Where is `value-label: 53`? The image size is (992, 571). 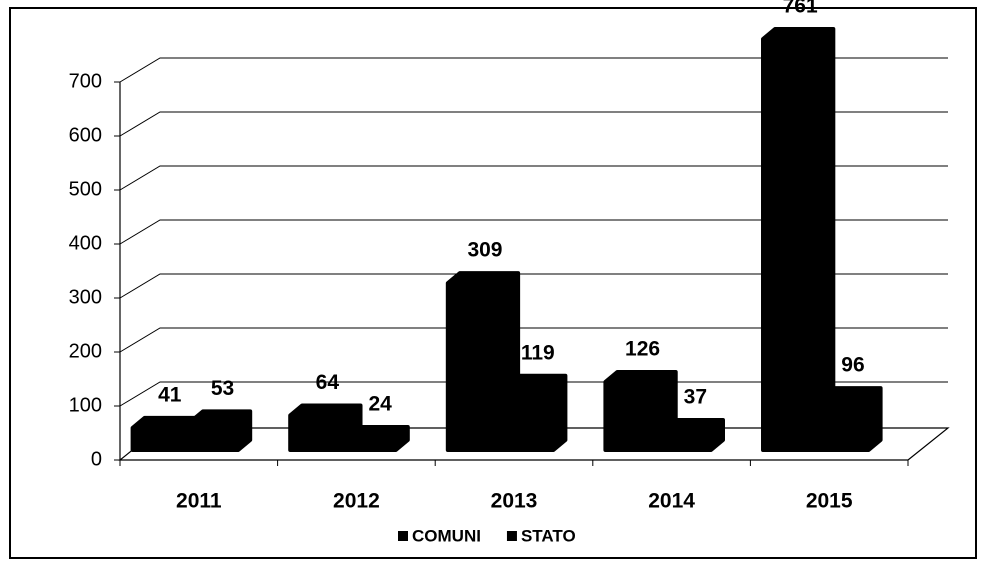
value-label: 53 is located at coordinates (222, 388).